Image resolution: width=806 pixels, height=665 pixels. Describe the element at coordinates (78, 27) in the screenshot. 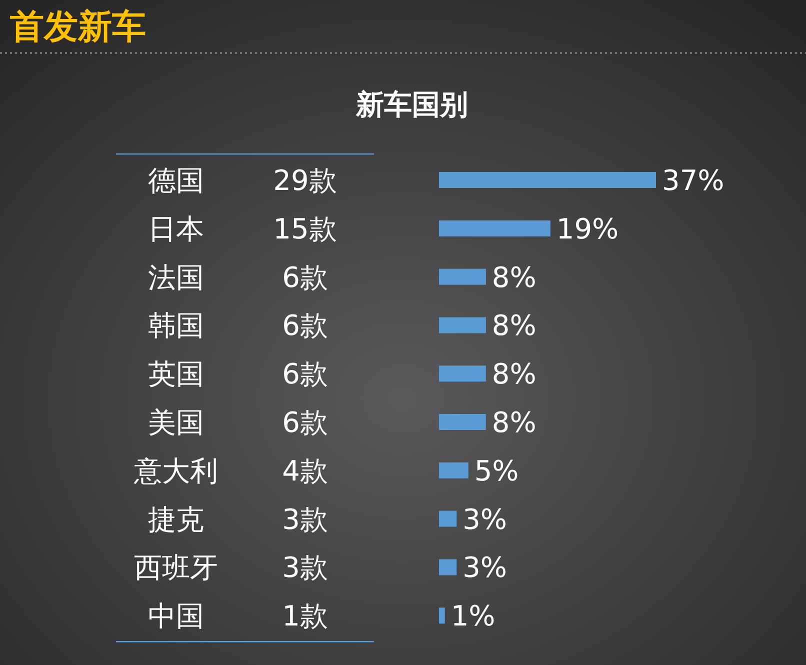

I see `text: 首发新车` at that location.